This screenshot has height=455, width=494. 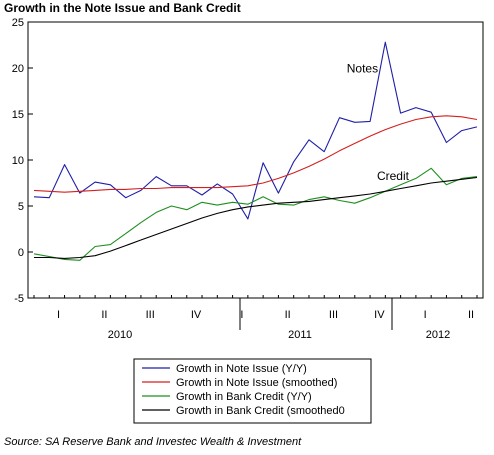 What do you see at coordinates (362, 69) in the screenshot?
I see `annotation-label: Notes` at bounding box center [362, 69].